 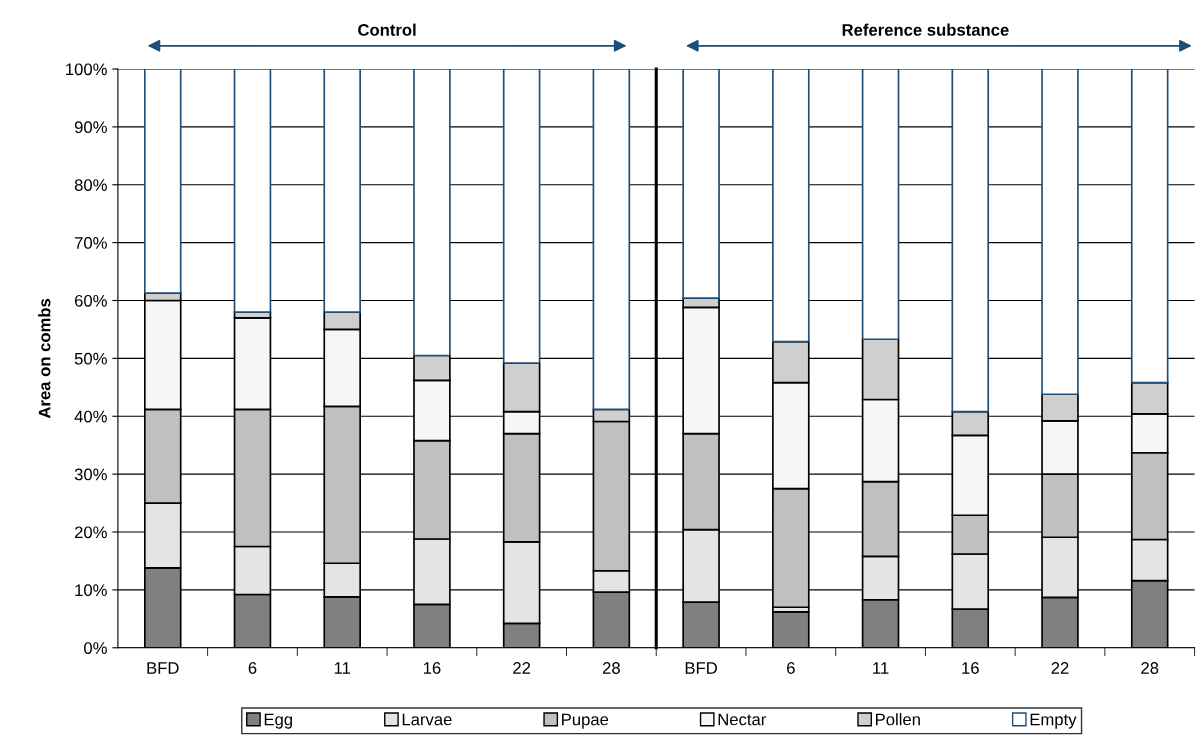 I want to click on chart-title: Control, so click(x=387, y=29).